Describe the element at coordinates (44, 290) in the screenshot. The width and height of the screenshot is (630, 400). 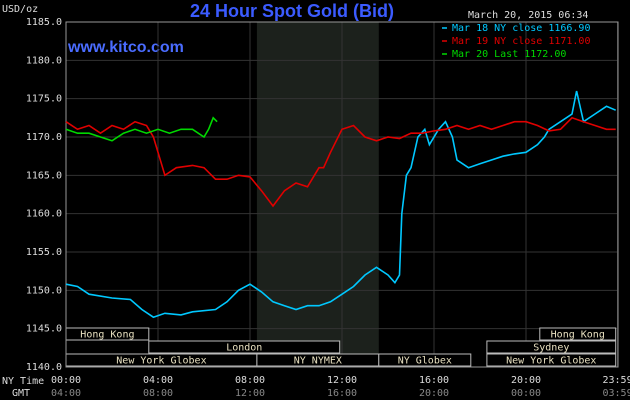
I see `y-tick-label: 1150.0` at that location.